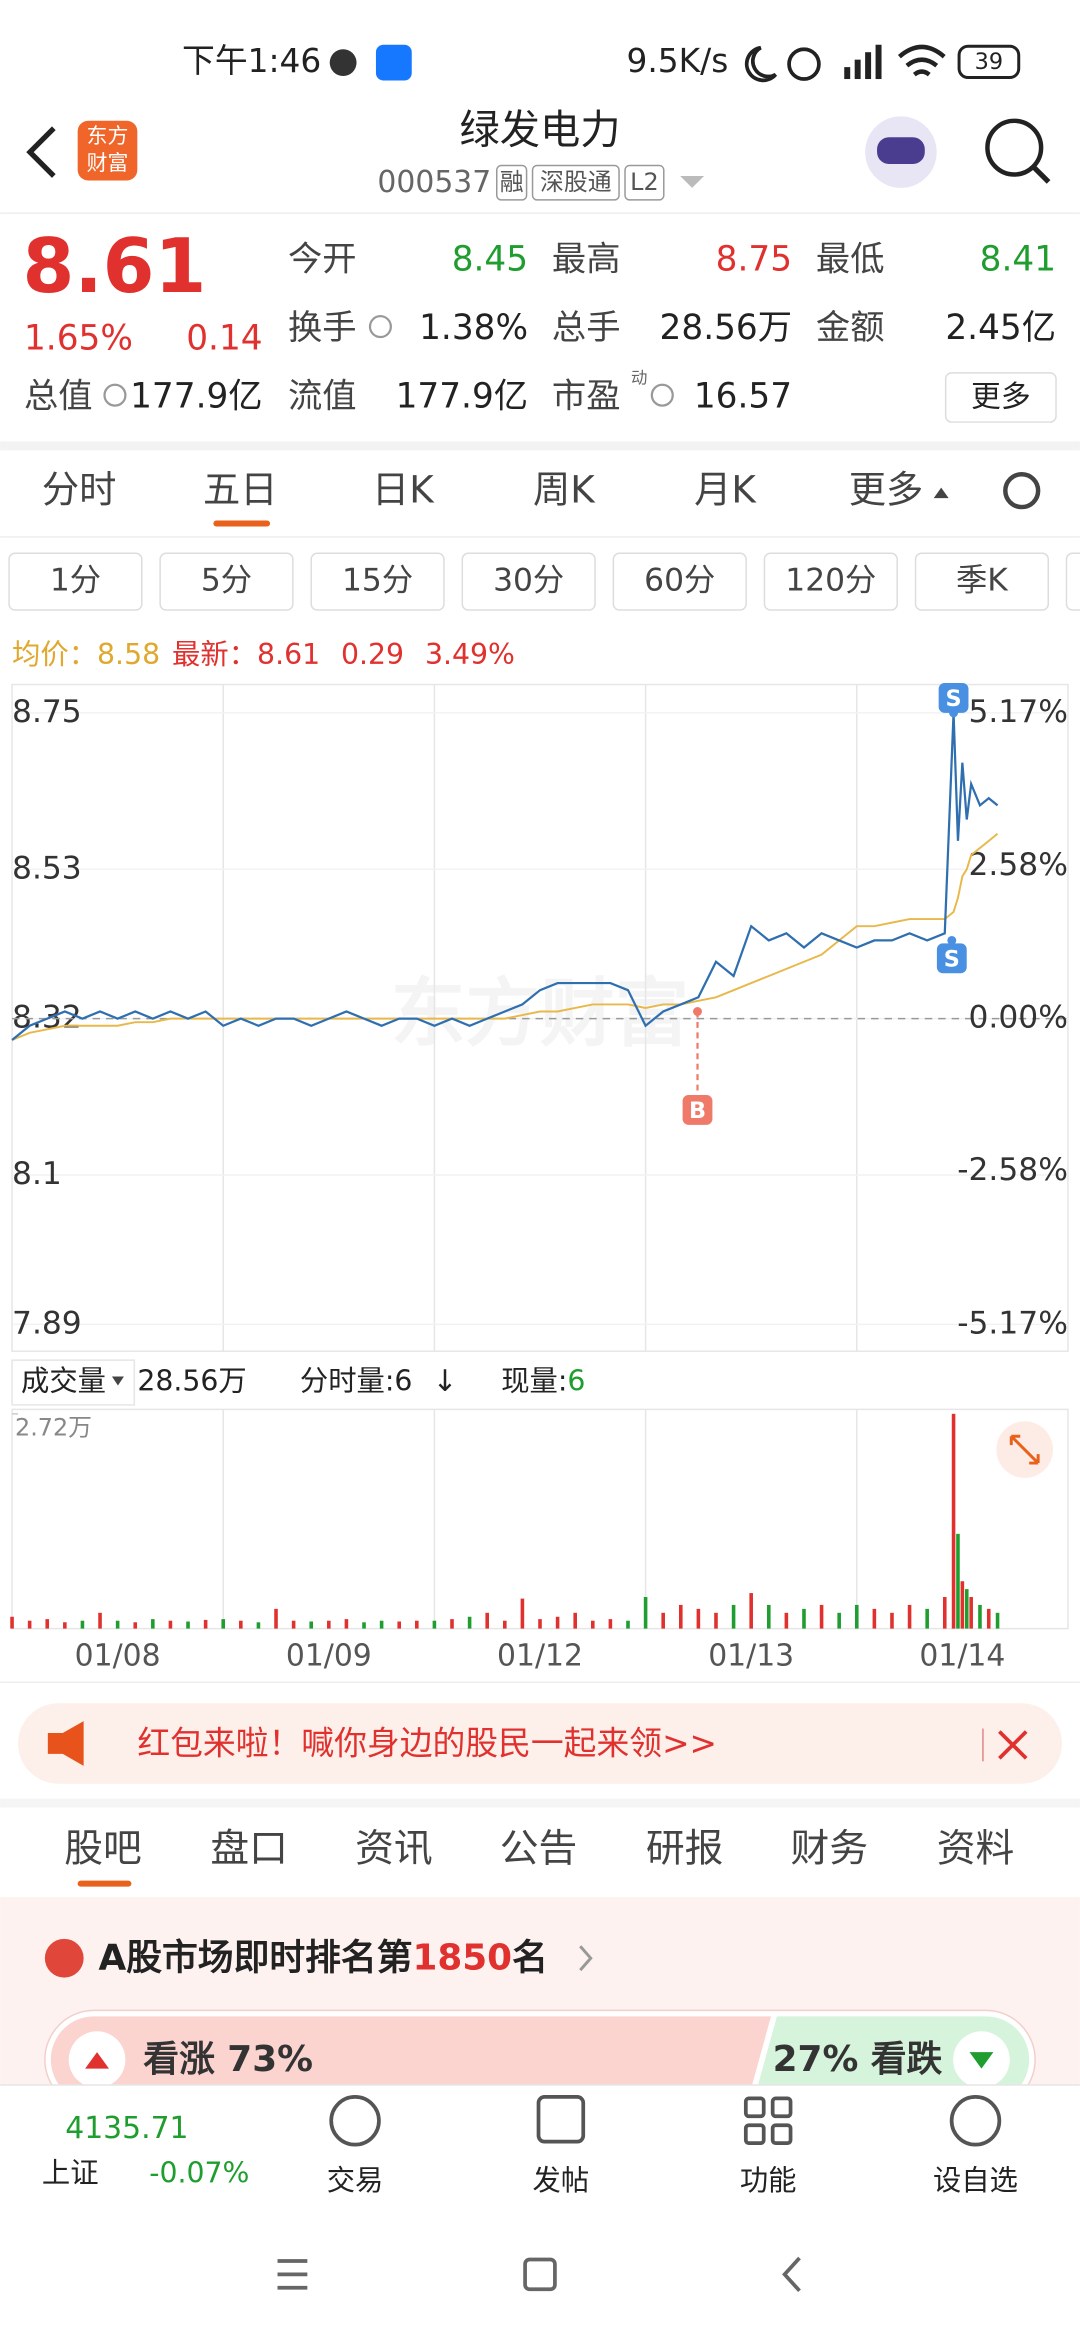 The width and height of the screenshot is (1080, 2340). Describe the element at coordinates (1000, 397) in the screenshot. I see `more-button` at that location.